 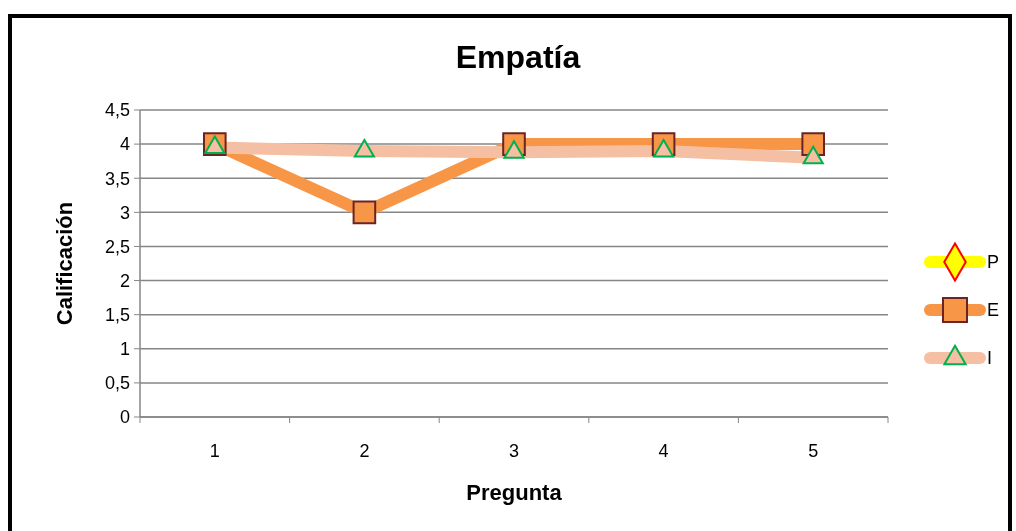 I want to click on y-axis-title: Calificación, so click(x=64, y=263).